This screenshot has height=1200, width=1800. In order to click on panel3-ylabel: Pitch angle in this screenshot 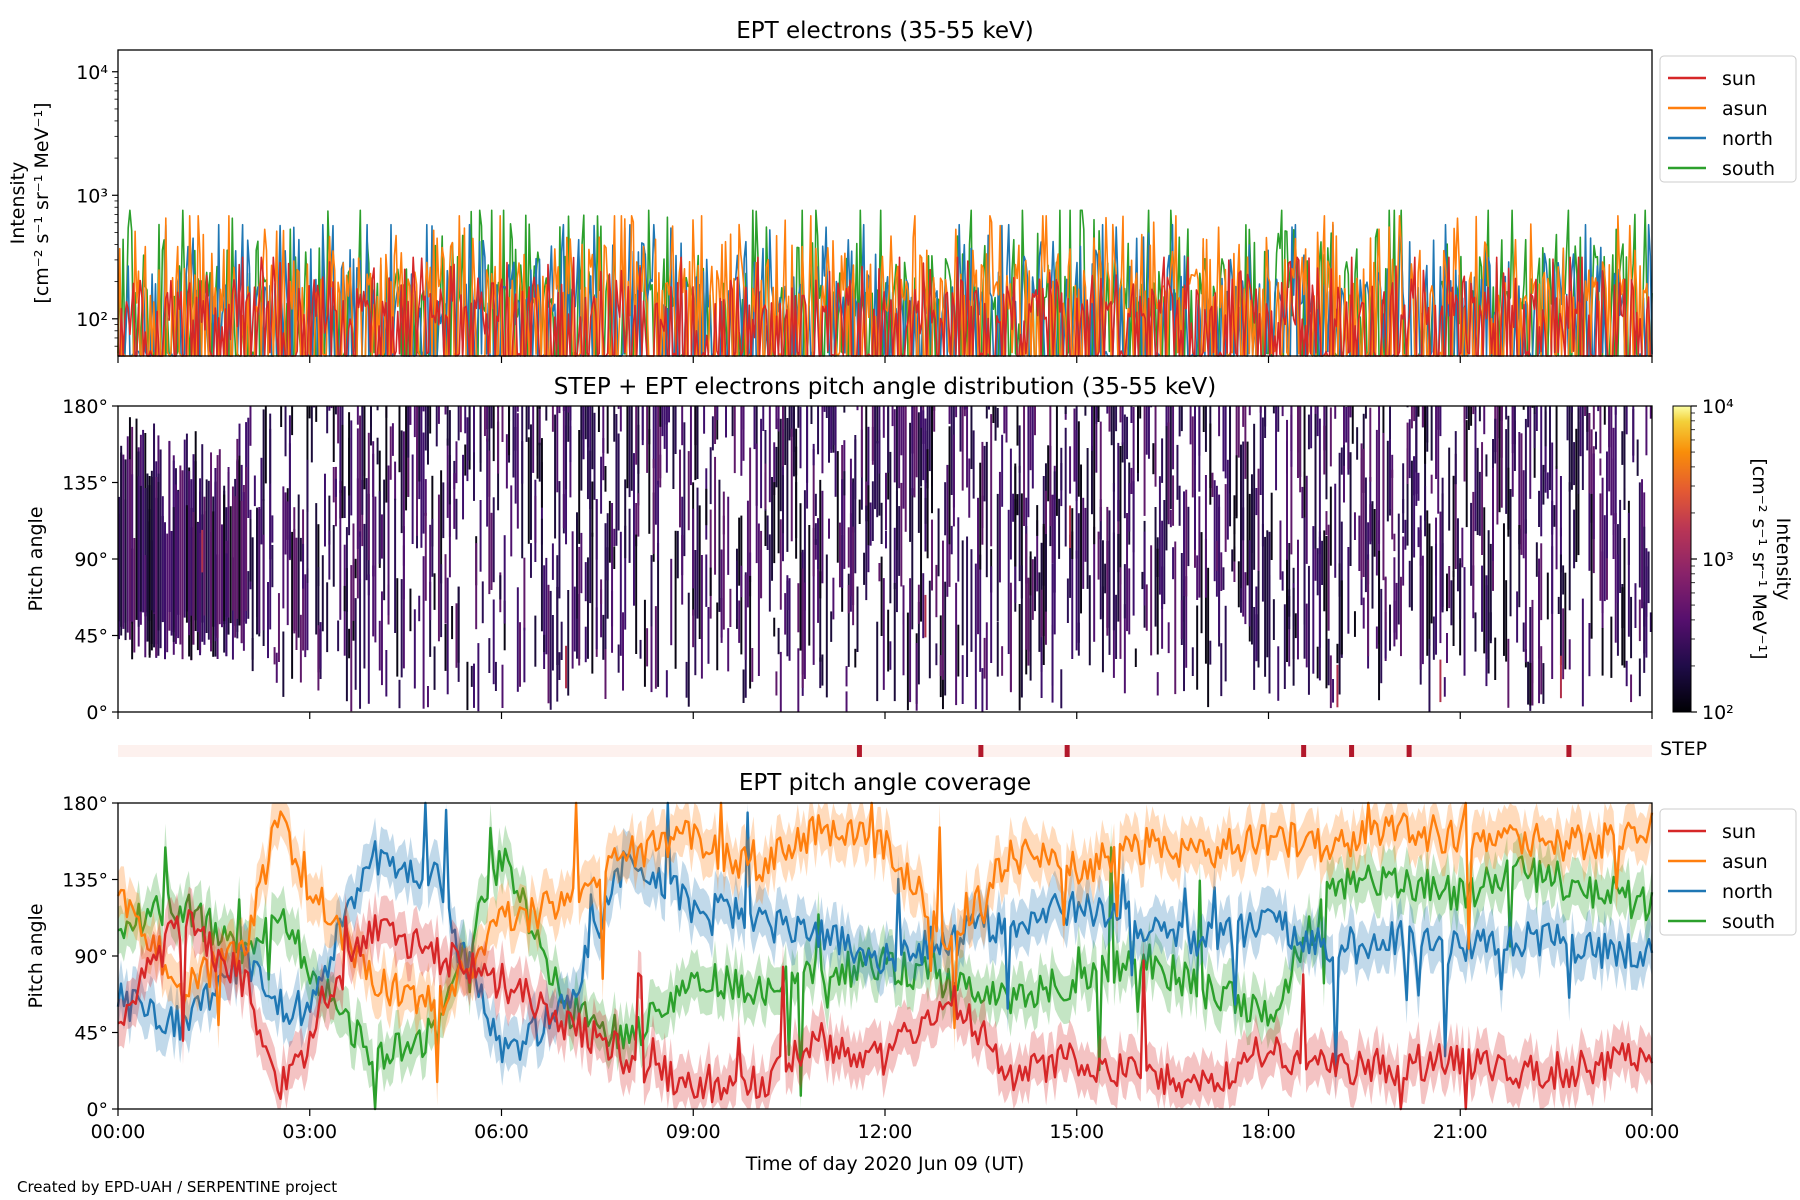, I will do `click(36, 955)`.